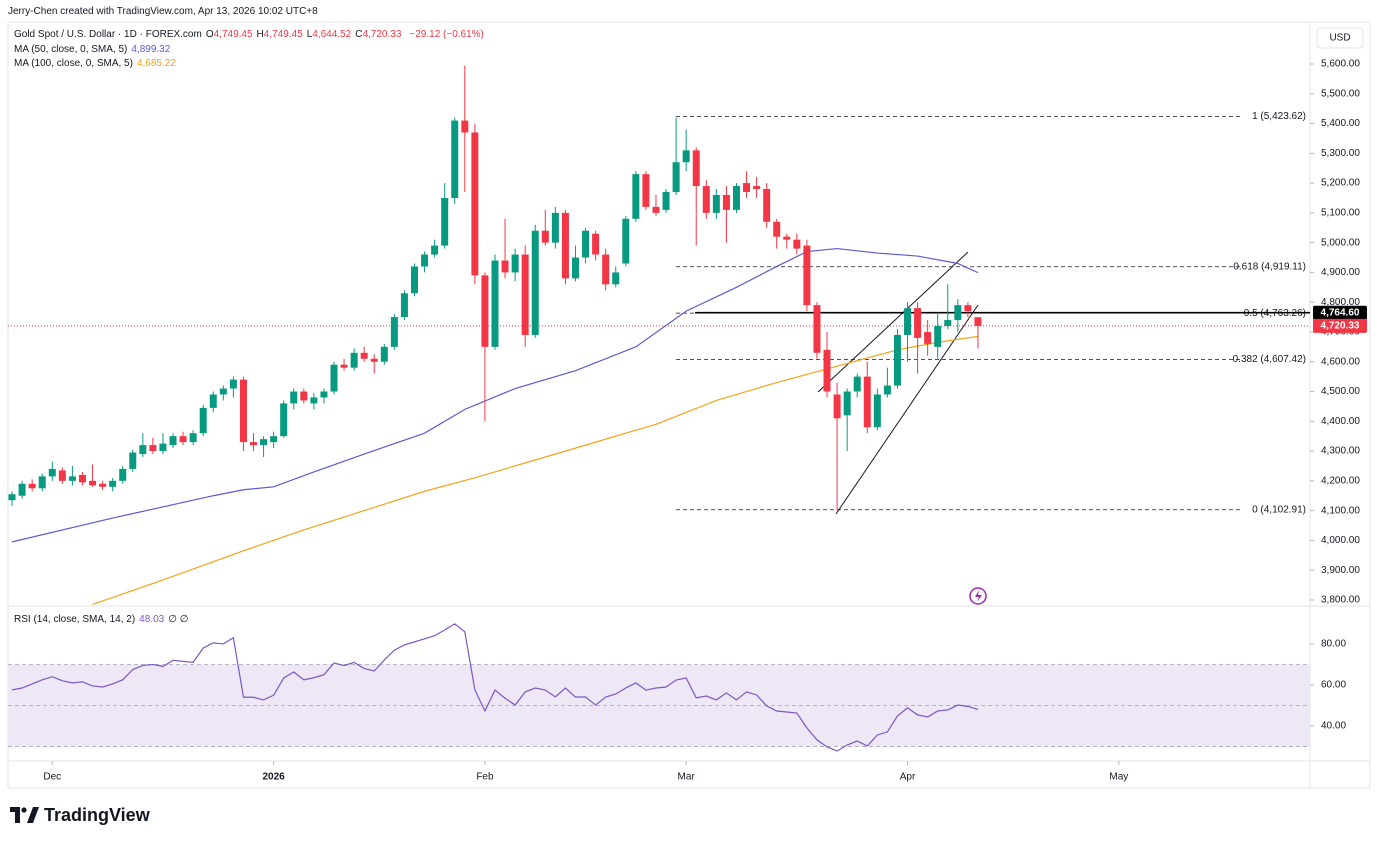  What do you see at coordinates (1340, 272) in the screenshot?
I see `y-tick-label: 4,900.00` at bounding box center [1340, 272].